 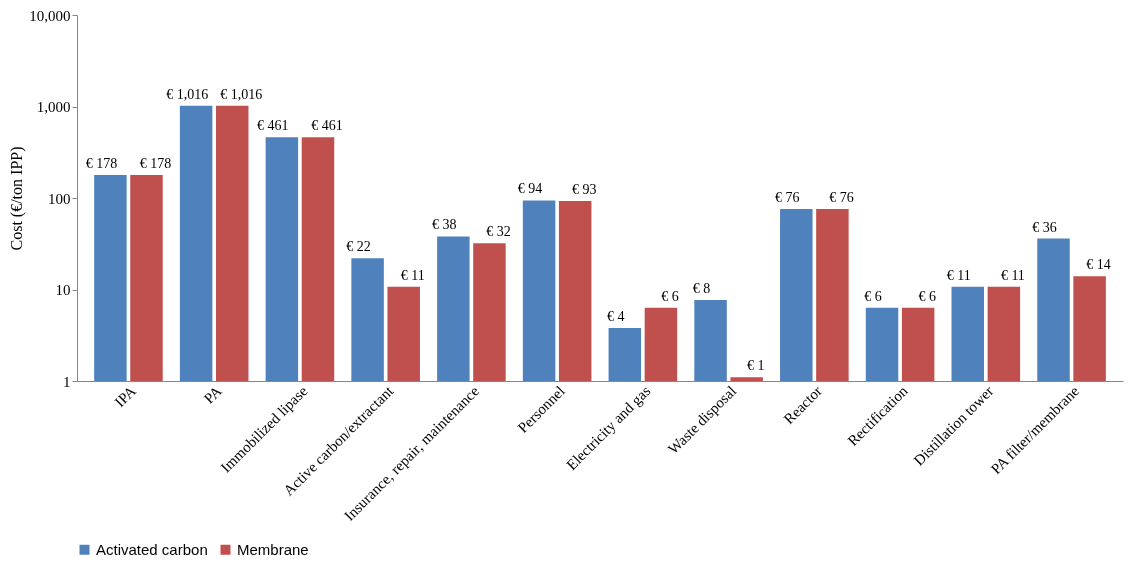 I want to click on y-tick-label: 10, so click(x=63, y=290).